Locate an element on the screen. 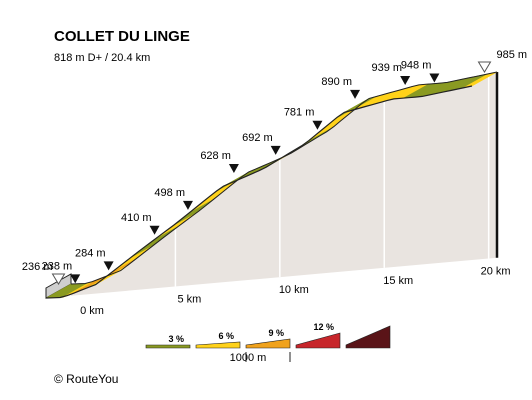  distance-ticks: 0 km 5 km 10 km 15 km 20 km is located at coordinates (295, 292).